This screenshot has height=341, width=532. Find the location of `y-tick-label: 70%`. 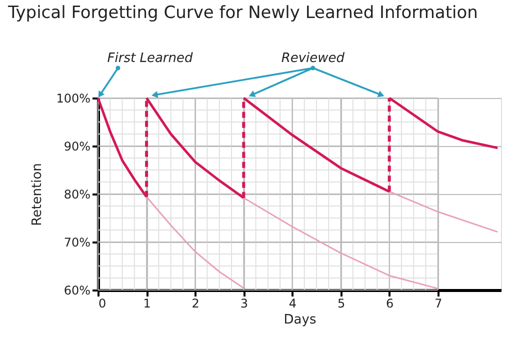

y-tick-label: 70% is located at coordinates (77, 243).